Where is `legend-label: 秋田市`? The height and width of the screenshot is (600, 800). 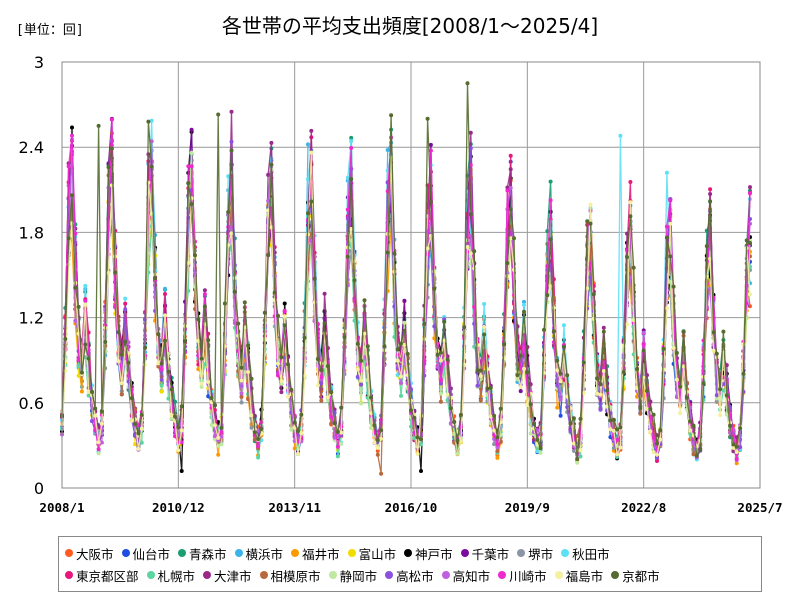
legend-label: 秋田市 is located at coordinates (591, 554).